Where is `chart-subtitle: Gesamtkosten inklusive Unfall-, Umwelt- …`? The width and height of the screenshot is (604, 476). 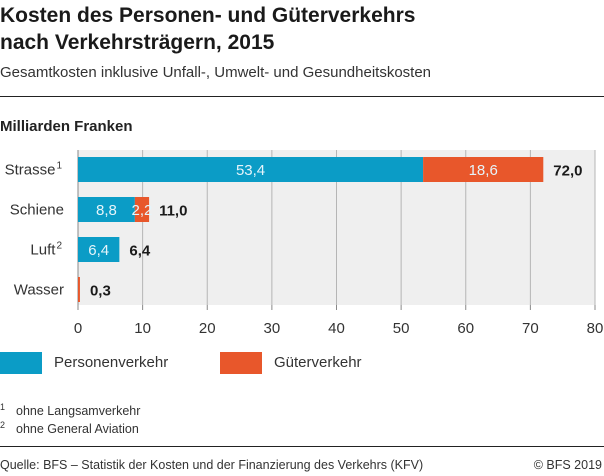
chart-subtitle: Gesamtkosten inklusive Unfall-, Umwelt- … is located at coordinates (216, 72).